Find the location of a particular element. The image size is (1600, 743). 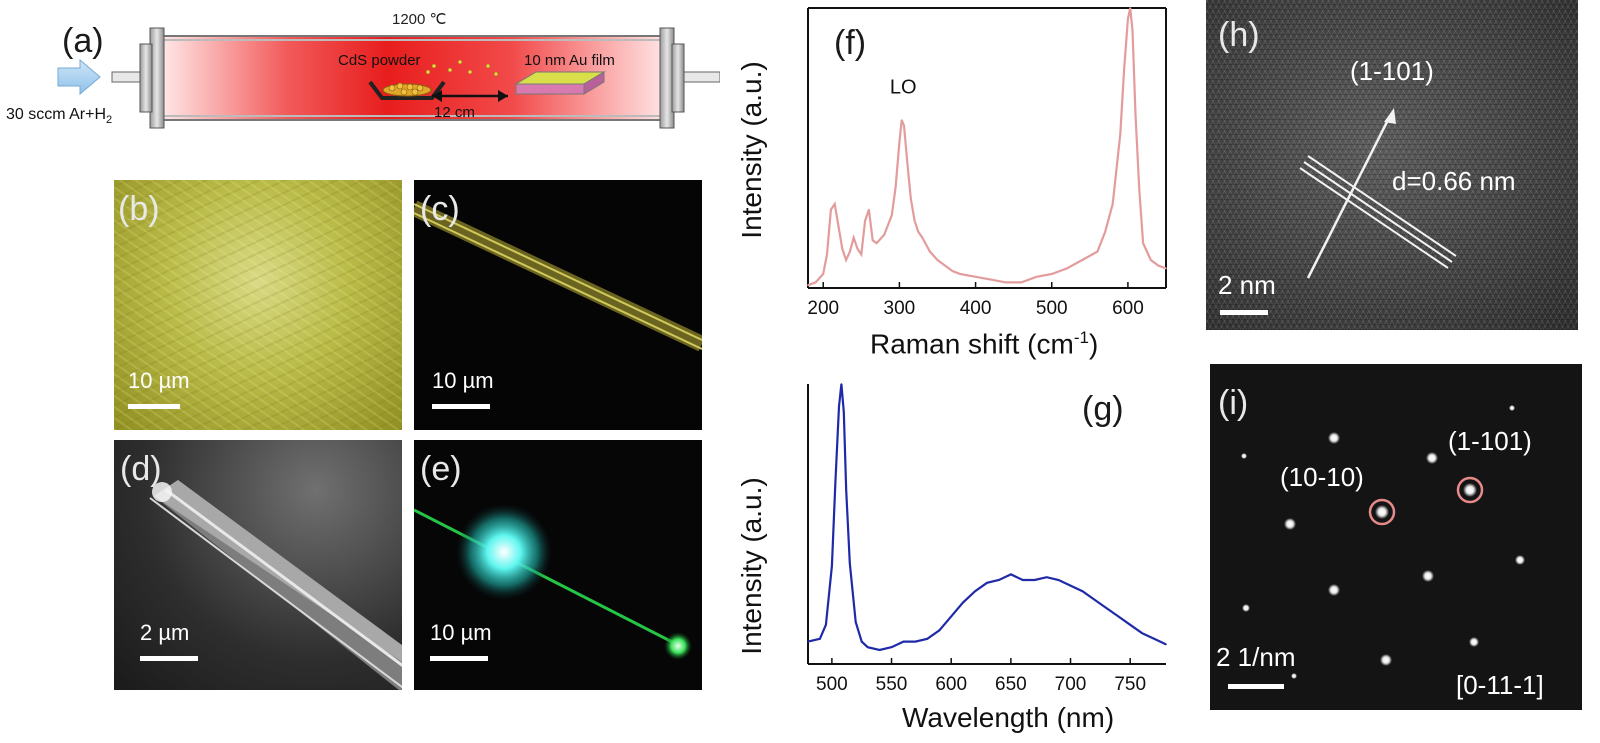

spectrum-line is located at coordinates (987, 517).